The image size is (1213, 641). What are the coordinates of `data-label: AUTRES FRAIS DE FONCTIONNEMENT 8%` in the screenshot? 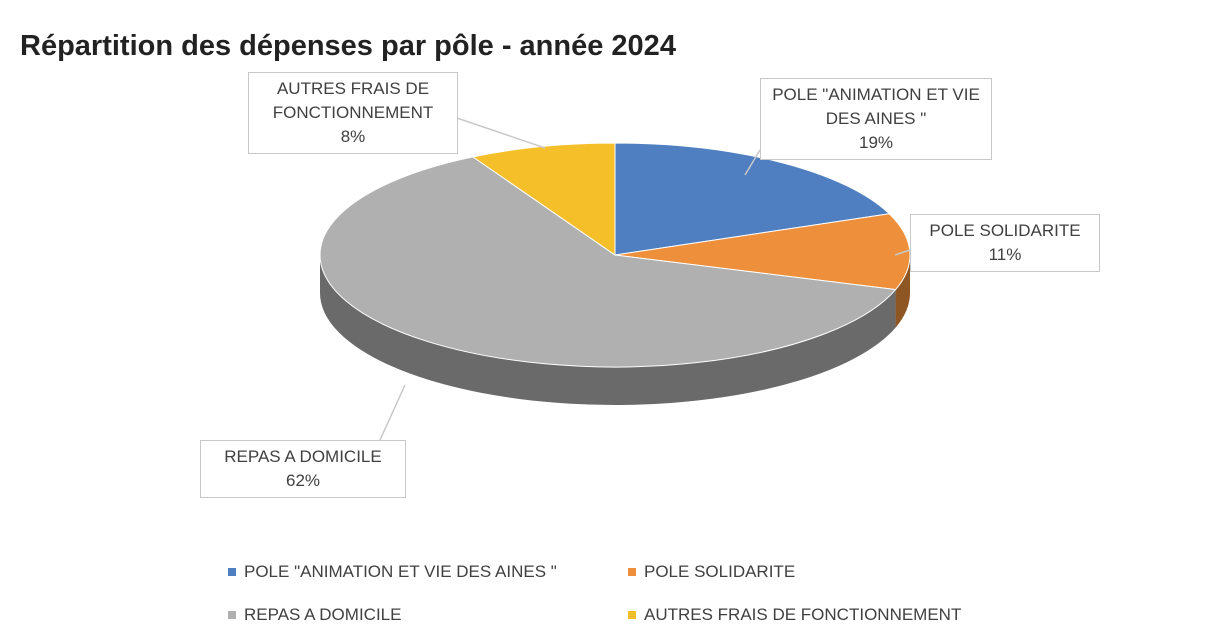 It's located at (353, 113).